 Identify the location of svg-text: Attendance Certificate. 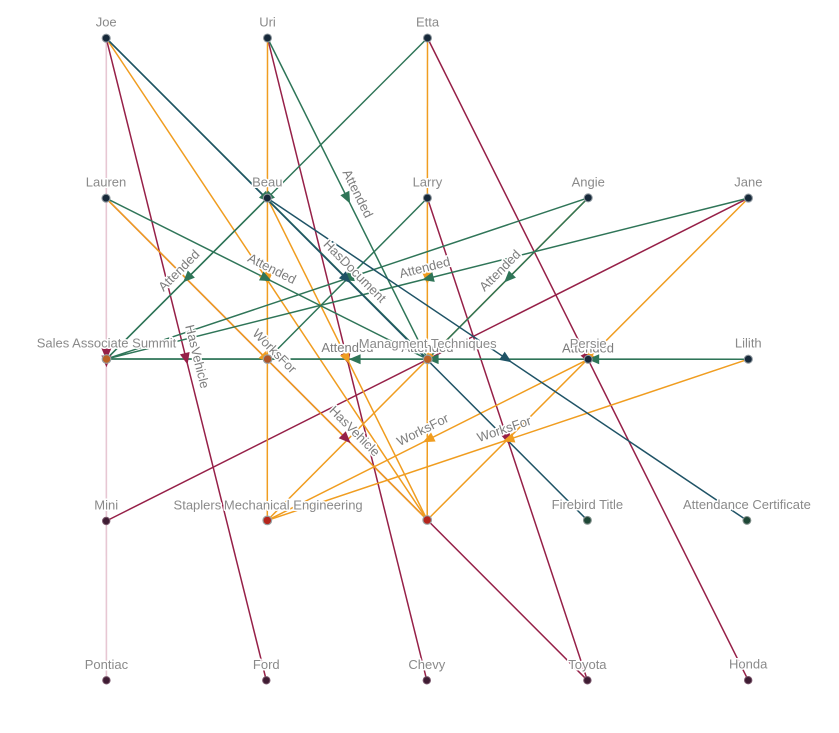
(747, 504).